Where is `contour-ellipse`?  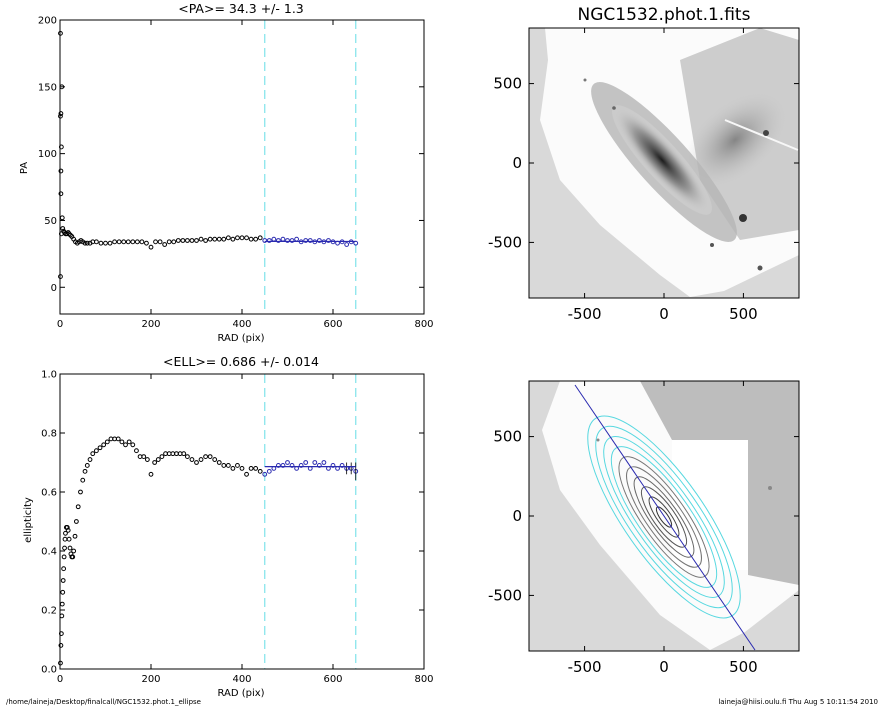 contour-ellipse is located at coordinates (664, 517).